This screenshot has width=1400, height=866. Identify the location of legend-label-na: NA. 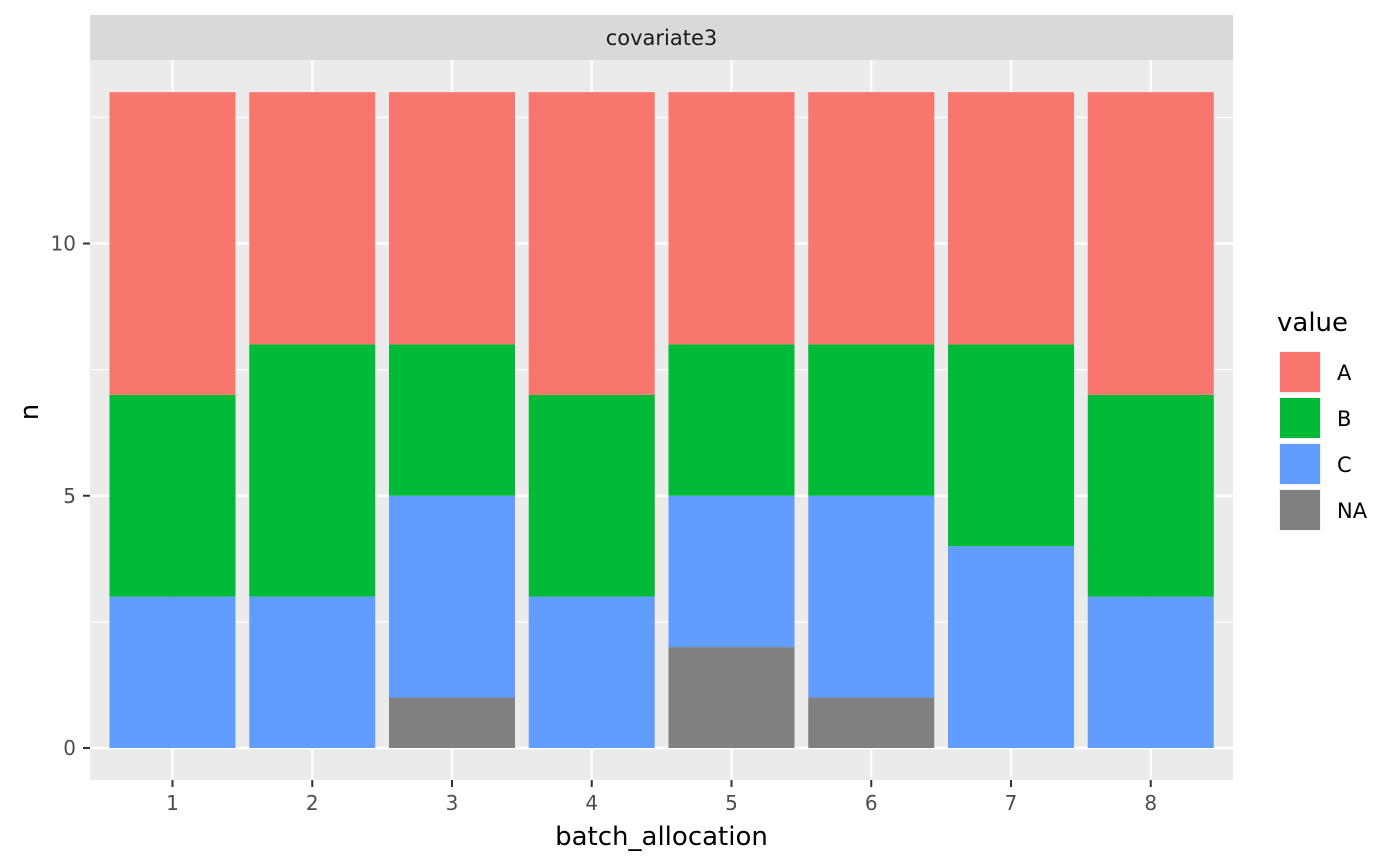
(1352, 511).